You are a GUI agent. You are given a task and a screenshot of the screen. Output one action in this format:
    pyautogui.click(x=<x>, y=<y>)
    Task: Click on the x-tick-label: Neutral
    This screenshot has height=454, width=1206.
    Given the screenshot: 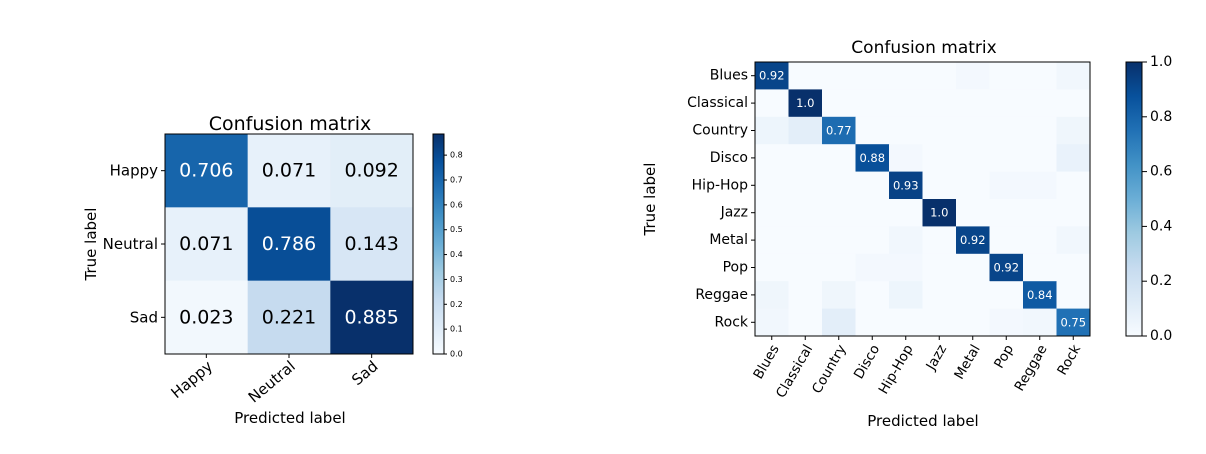 What is the action you would take?
    pyautogui.click(x=272, y=381)
    